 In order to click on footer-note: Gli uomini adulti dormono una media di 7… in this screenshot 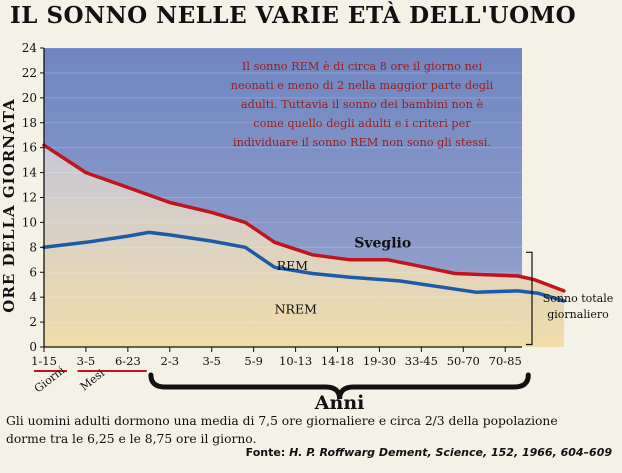, I will do `click(311, 430)`.